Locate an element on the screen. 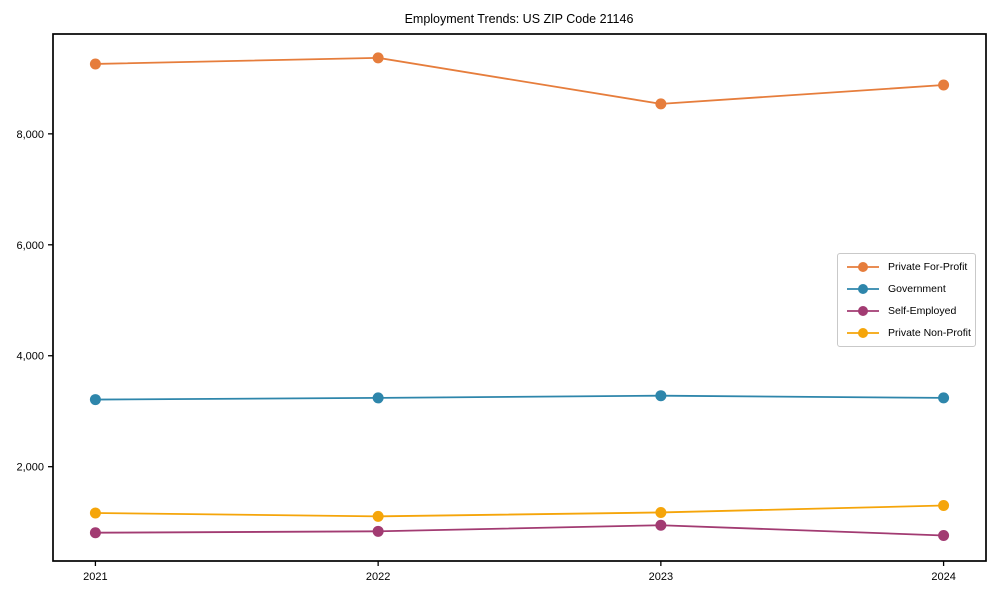 Image resolution: width=1000 pixels, height=600 pixels. legend-label: Private Non-Profit is located at coordinates (929, 333).